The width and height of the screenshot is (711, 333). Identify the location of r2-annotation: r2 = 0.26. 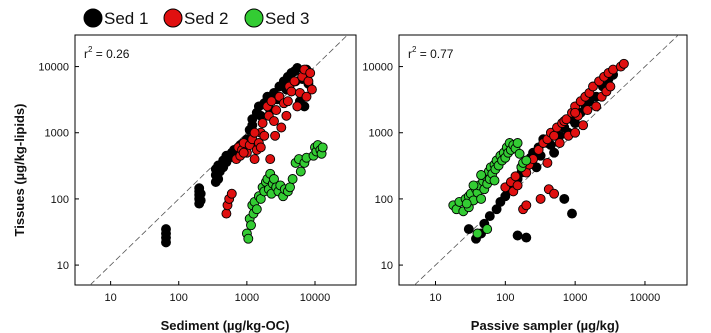
(107, 53).